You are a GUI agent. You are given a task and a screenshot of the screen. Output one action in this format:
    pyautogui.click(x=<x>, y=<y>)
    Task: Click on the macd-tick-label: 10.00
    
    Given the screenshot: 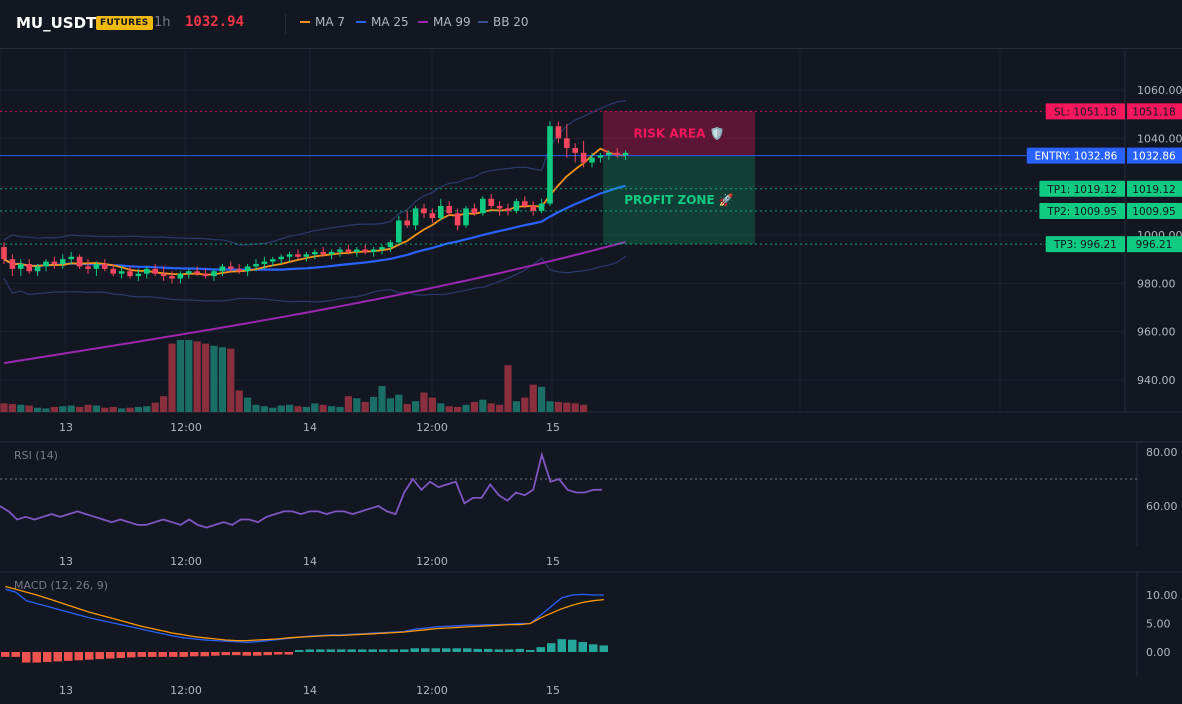 What is the action you would take?
    pyautogui.click(x=1162, y=595)
    